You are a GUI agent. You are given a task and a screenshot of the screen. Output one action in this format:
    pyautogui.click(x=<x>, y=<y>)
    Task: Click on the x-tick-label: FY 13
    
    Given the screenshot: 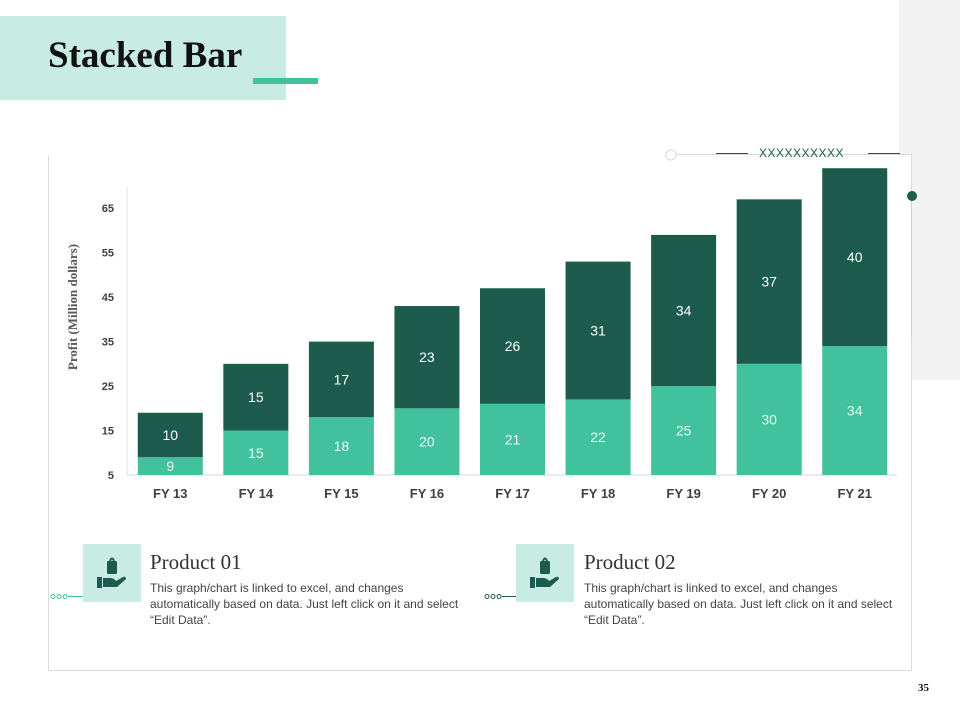 What is the action you would take?
    pyautogui.click(x=170, y=493)
    